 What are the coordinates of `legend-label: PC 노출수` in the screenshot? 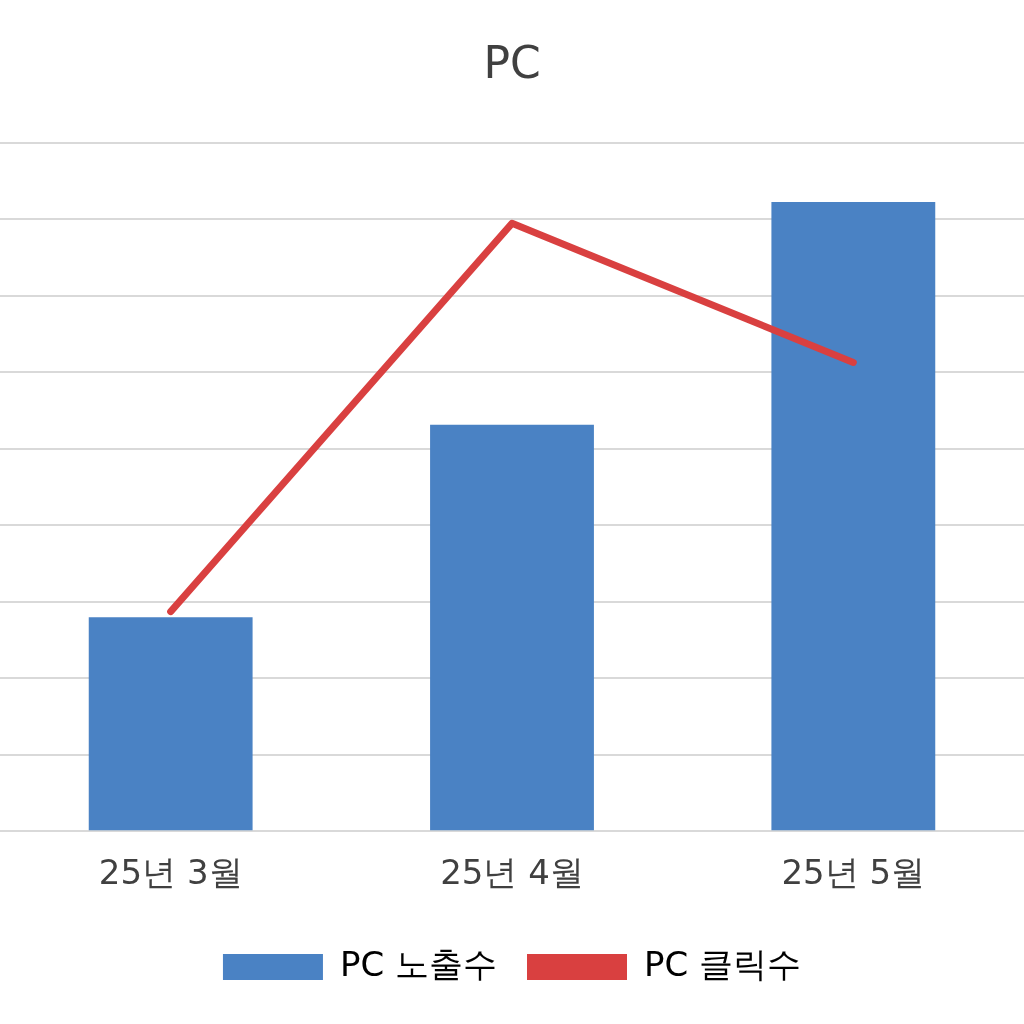 It's located at (418, 963).